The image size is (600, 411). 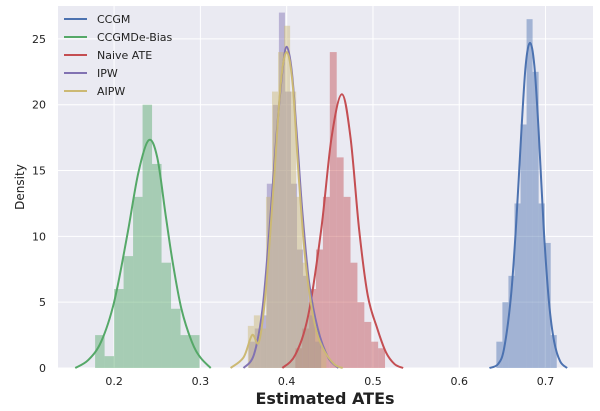 I want to click on aipw-kde-line, so click(x=286, y=210).